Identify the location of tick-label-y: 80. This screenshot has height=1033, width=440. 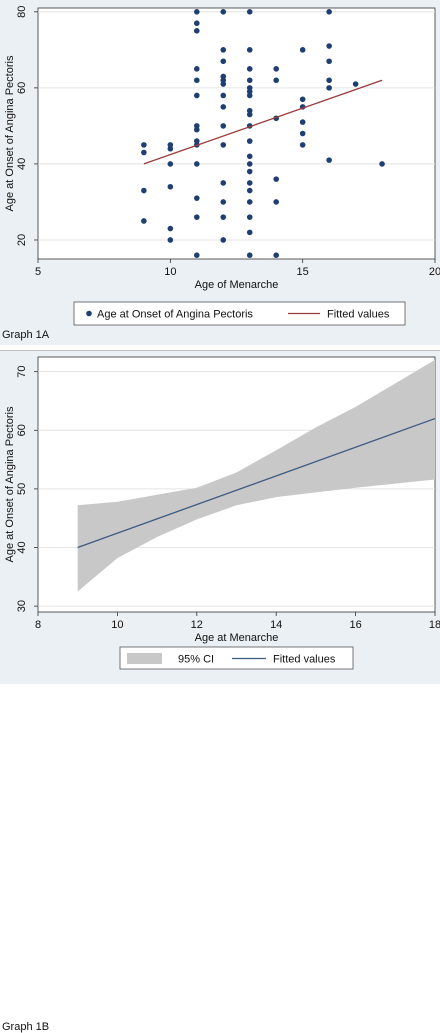
(22, 12).